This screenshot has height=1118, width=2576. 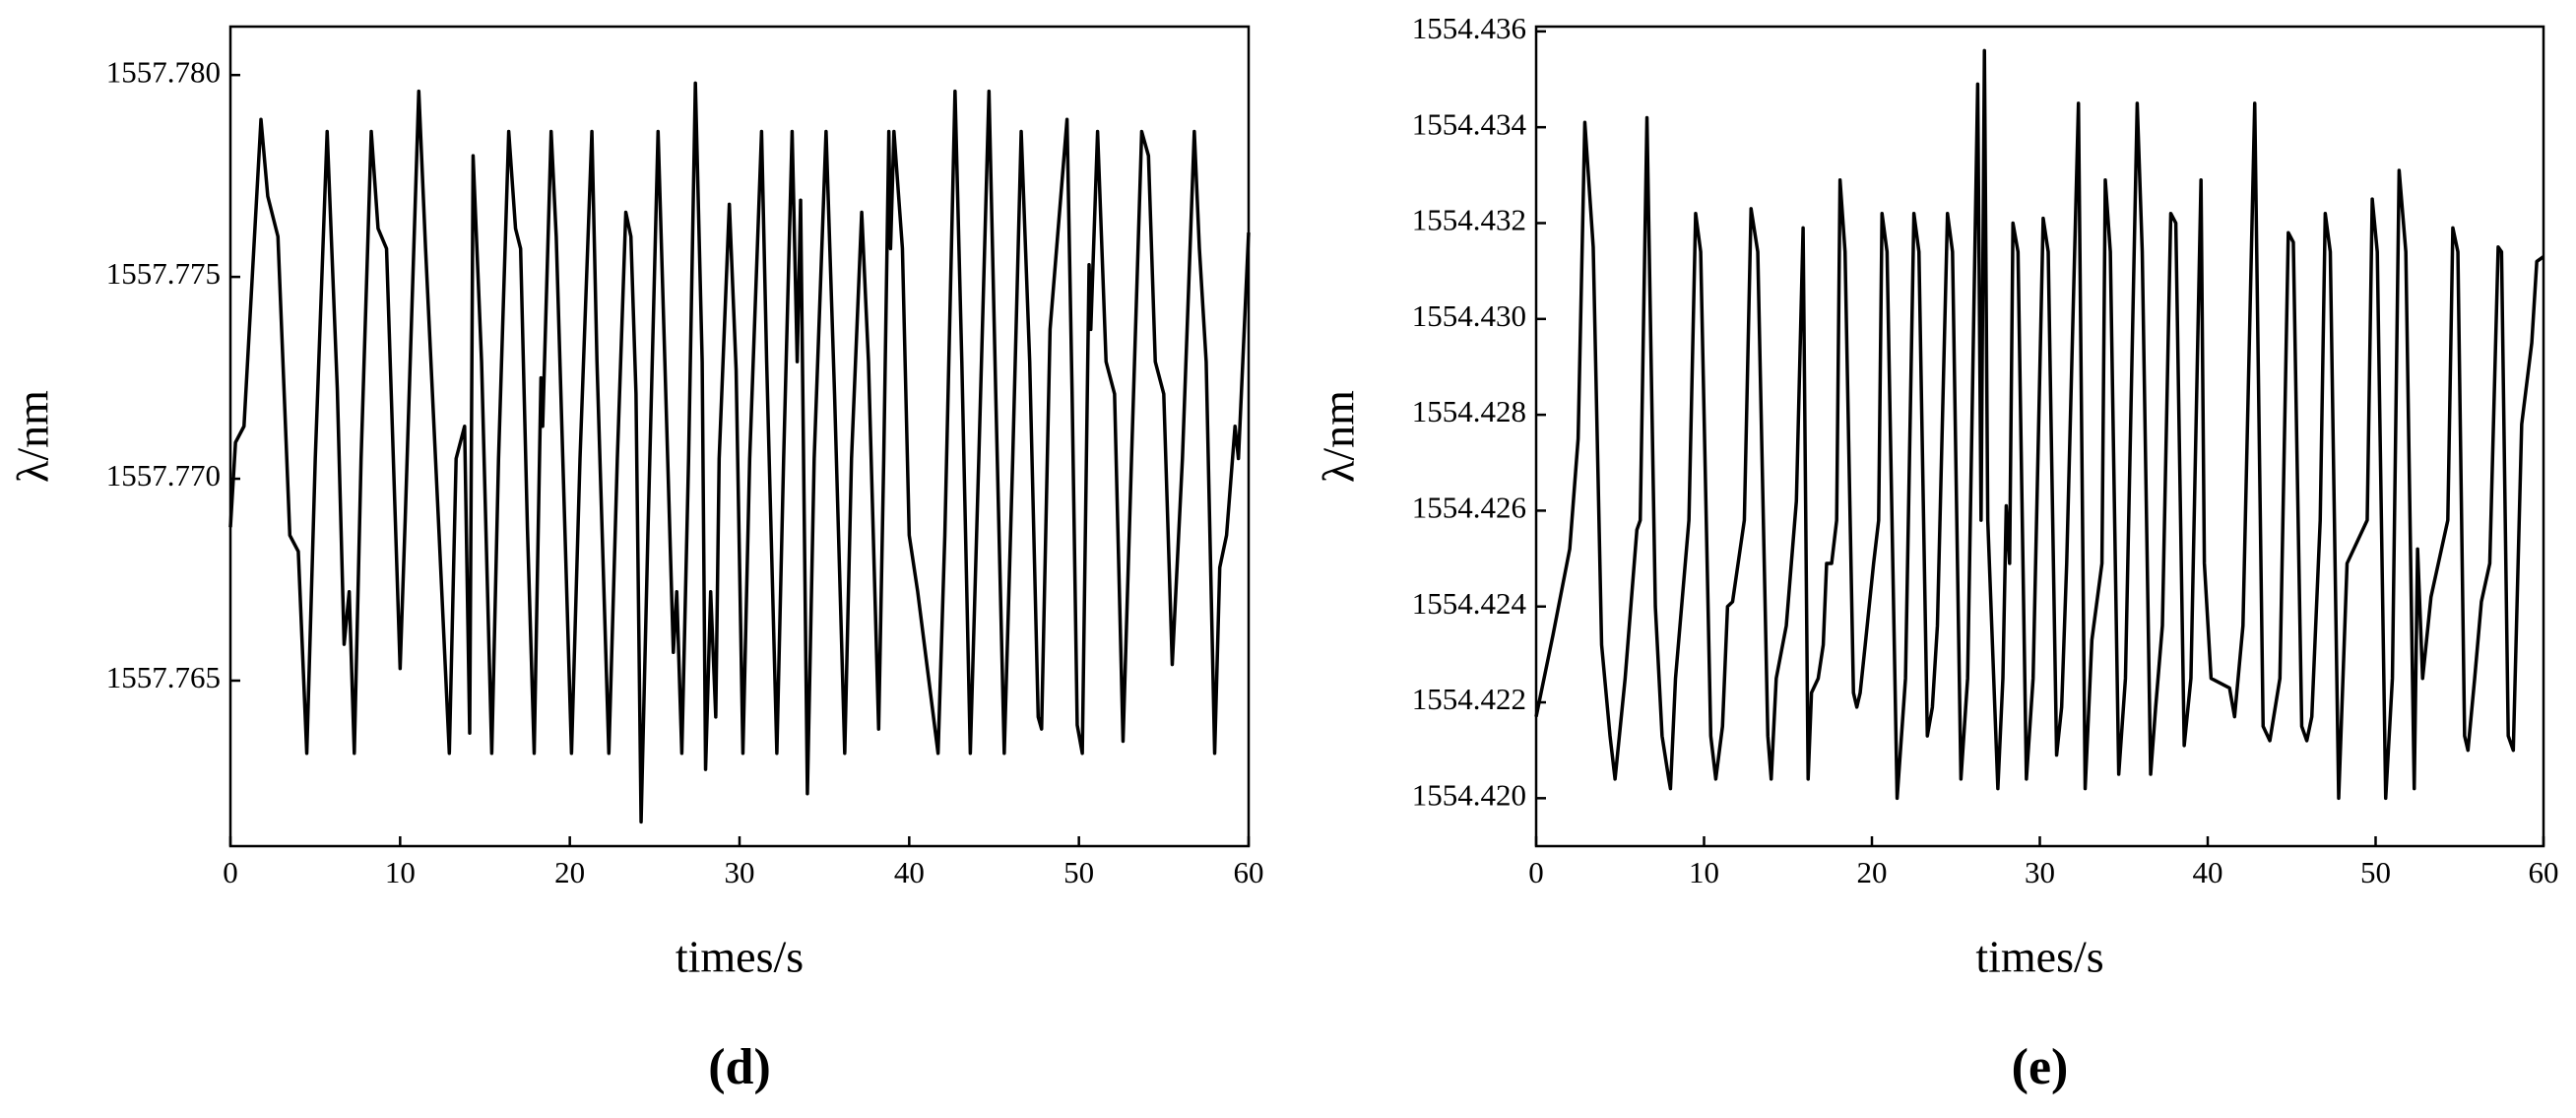 I want to click on y-tick-label: 1554.428, so click(x=1469, y=411).